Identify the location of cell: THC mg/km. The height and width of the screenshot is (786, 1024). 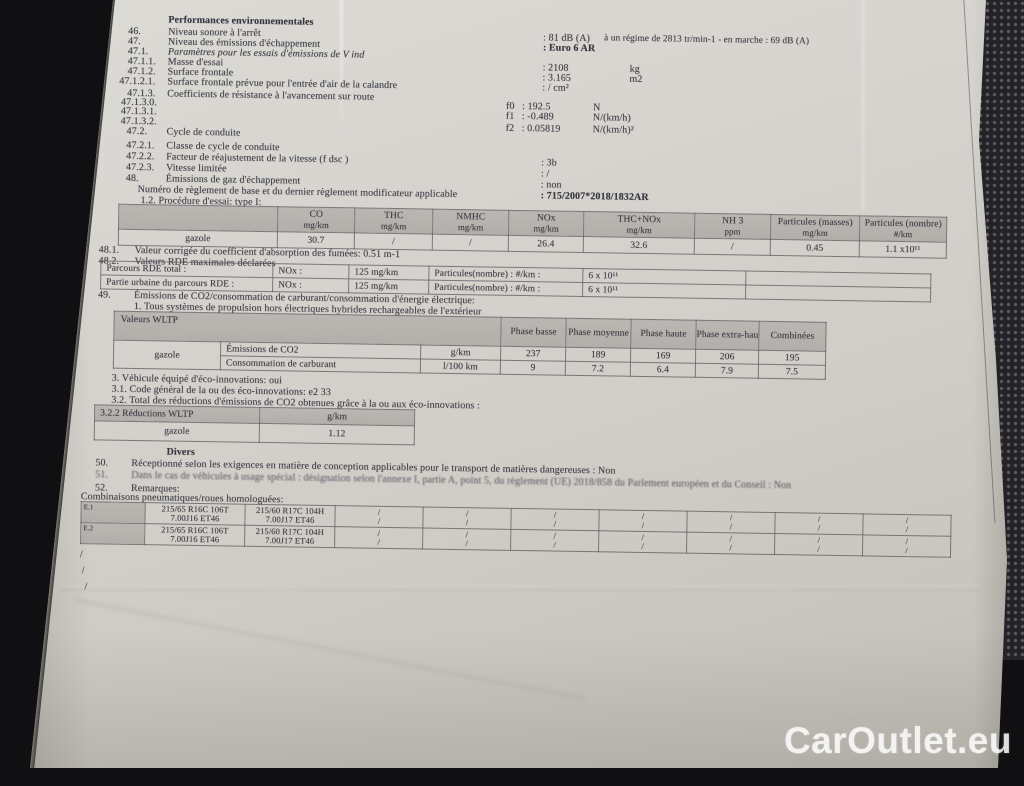
(393, 221).